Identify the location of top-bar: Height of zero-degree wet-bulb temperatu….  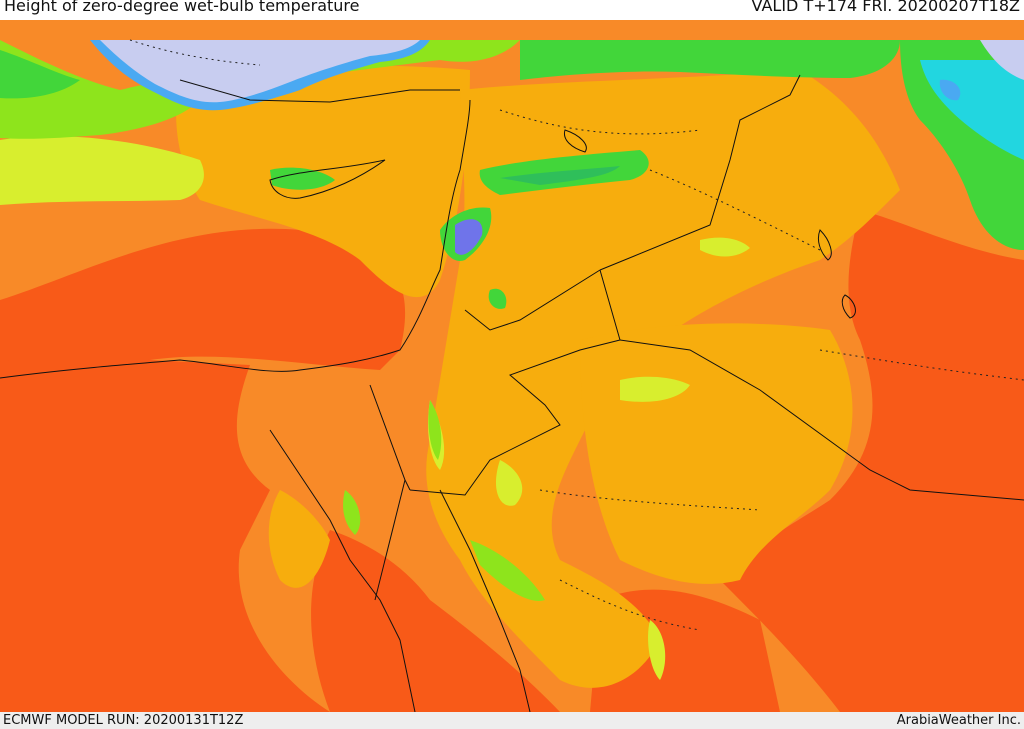
(512, 10).